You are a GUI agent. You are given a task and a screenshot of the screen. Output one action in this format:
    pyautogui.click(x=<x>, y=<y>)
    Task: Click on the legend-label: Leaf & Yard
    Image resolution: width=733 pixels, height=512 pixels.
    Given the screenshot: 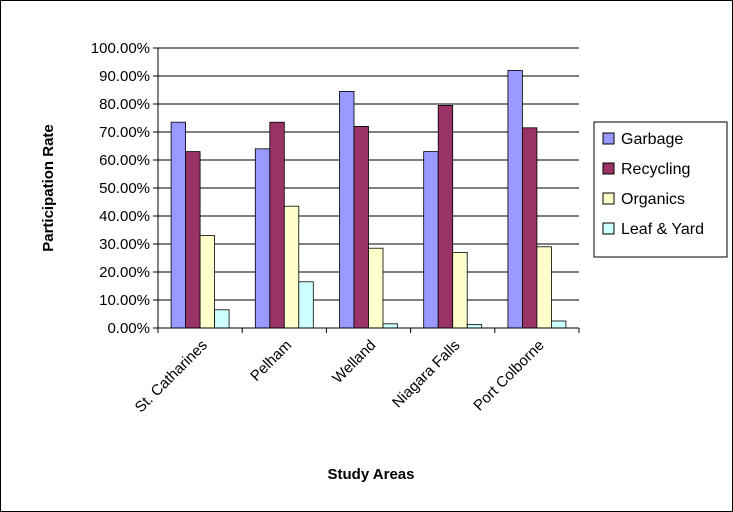 What is the action you would take?
    pyautogui.click(x=662, y=229)
    